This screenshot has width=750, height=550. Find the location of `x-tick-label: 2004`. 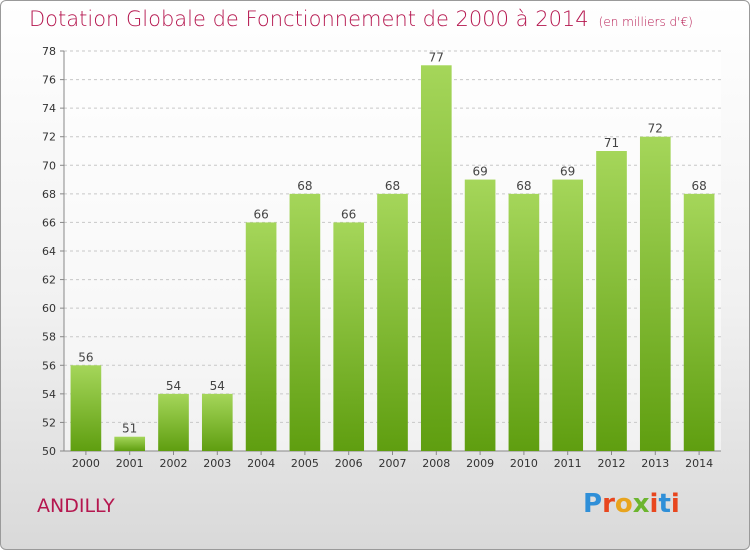

x-tick-label: 2004 is located at coordinates (261, 463).